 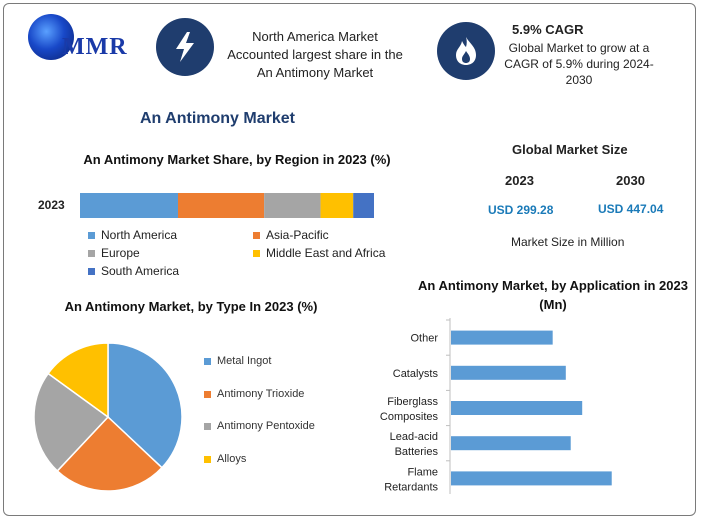 I want to click on cagr-title: 5.9% CAGR, so click(x=548, y=29).